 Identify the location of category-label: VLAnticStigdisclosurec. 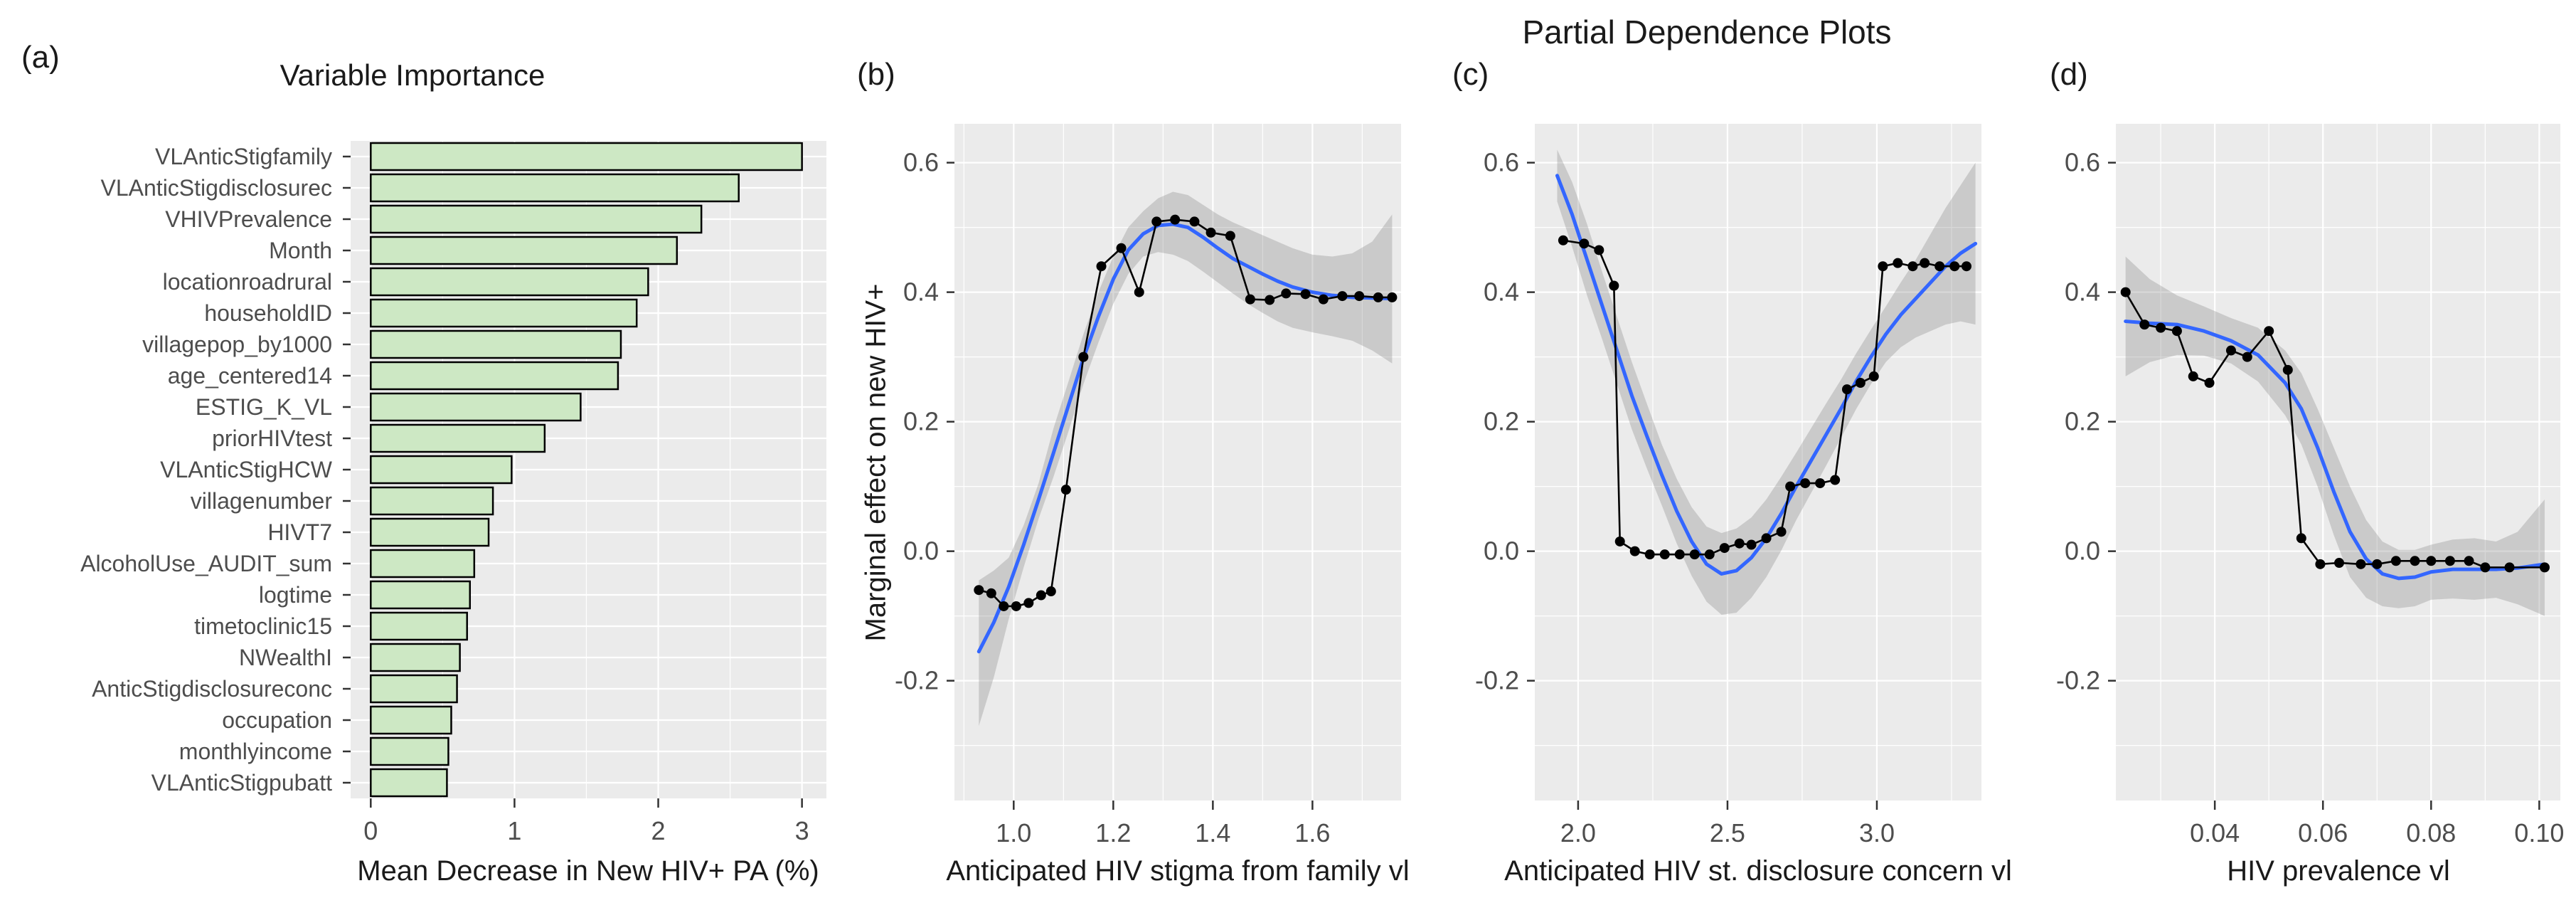
(216, 188).